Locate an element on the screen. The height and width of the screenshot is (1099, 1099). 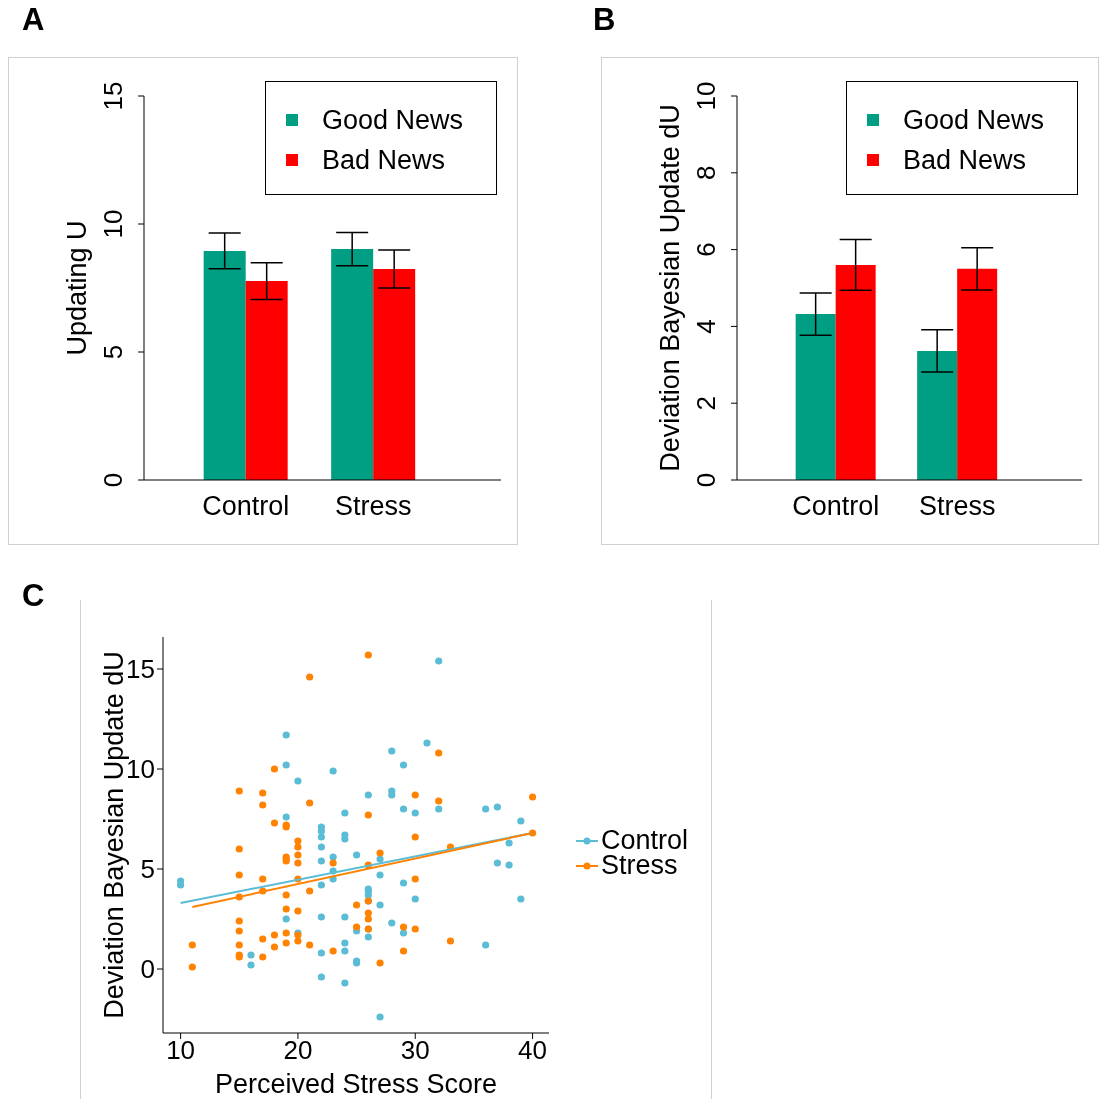
chart-title: C is located at coordinates (33, 596).